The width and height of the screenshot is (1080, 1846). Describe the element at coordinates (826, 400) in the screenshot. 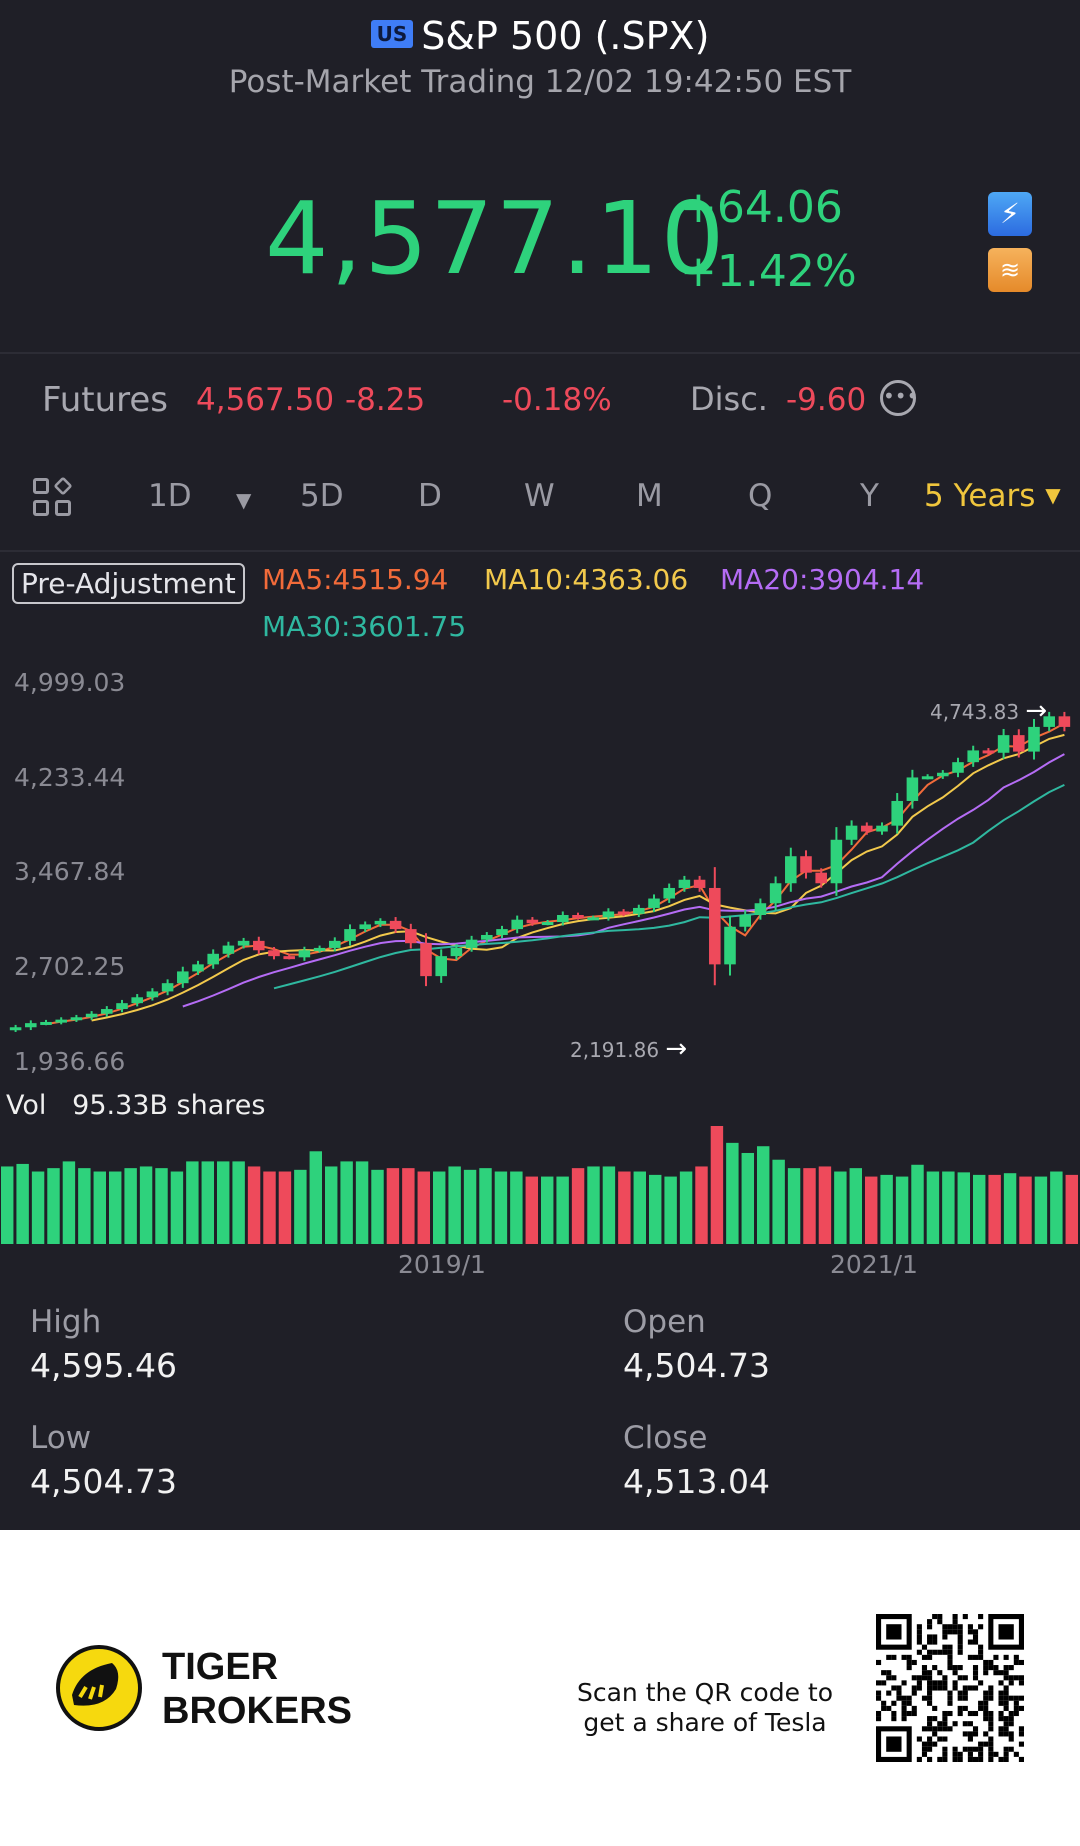

I see `discount-value: -9.60` at that location.